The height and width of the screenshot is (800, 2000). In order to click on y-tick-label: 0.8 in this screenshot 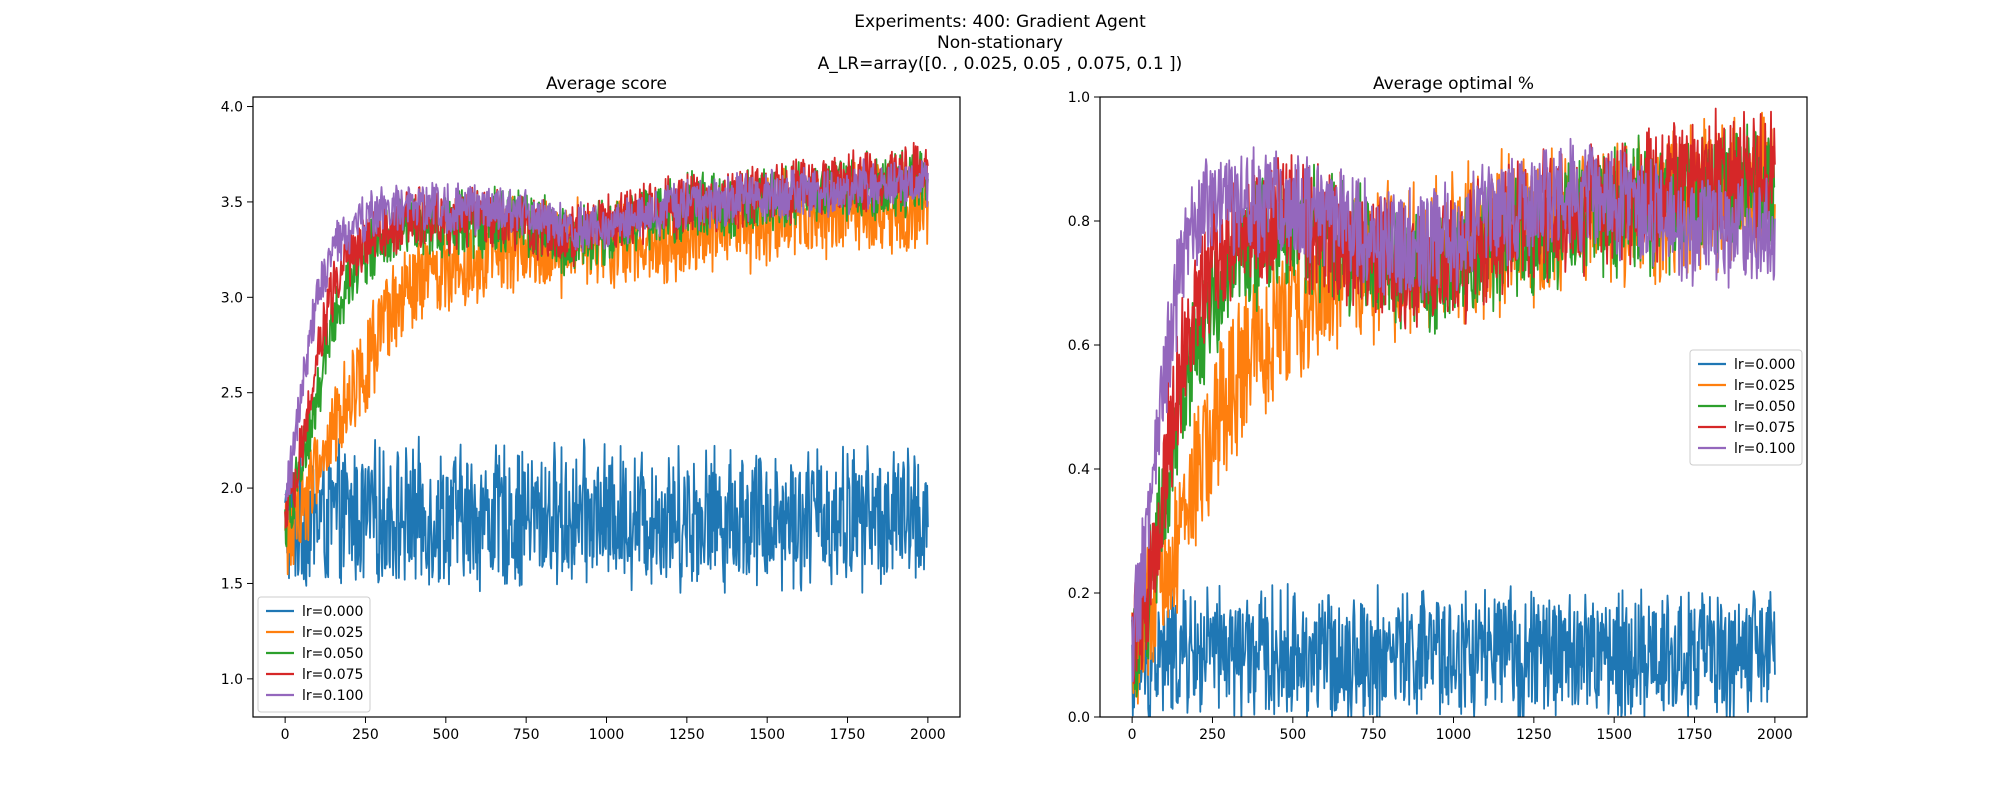, I will do `click(1079, 222)`.